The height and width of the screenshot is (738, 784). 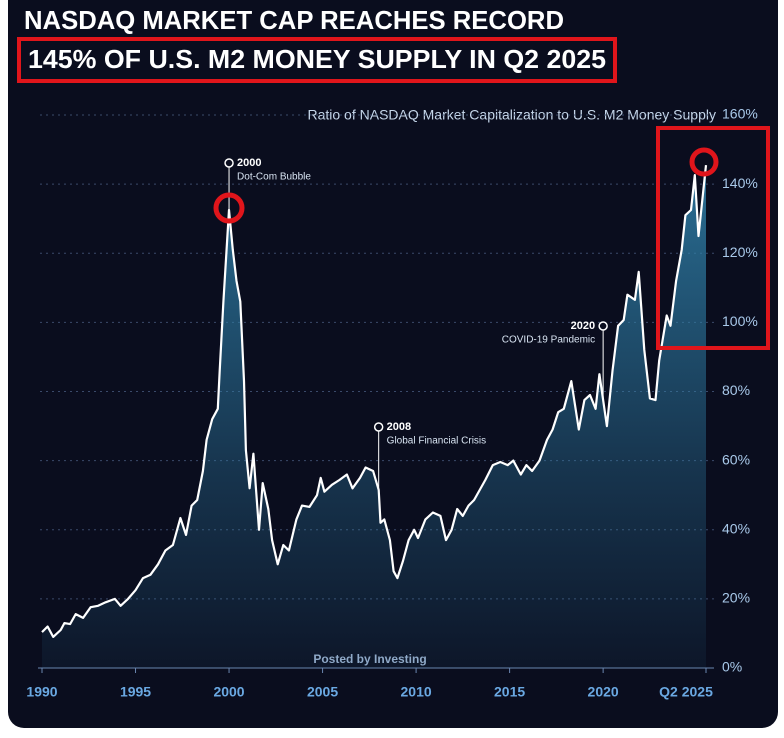 What do you see at coordinates (740, 321) in the screenshot?
I see `y-tick-label: 100%` at bounding box center [740, 321].